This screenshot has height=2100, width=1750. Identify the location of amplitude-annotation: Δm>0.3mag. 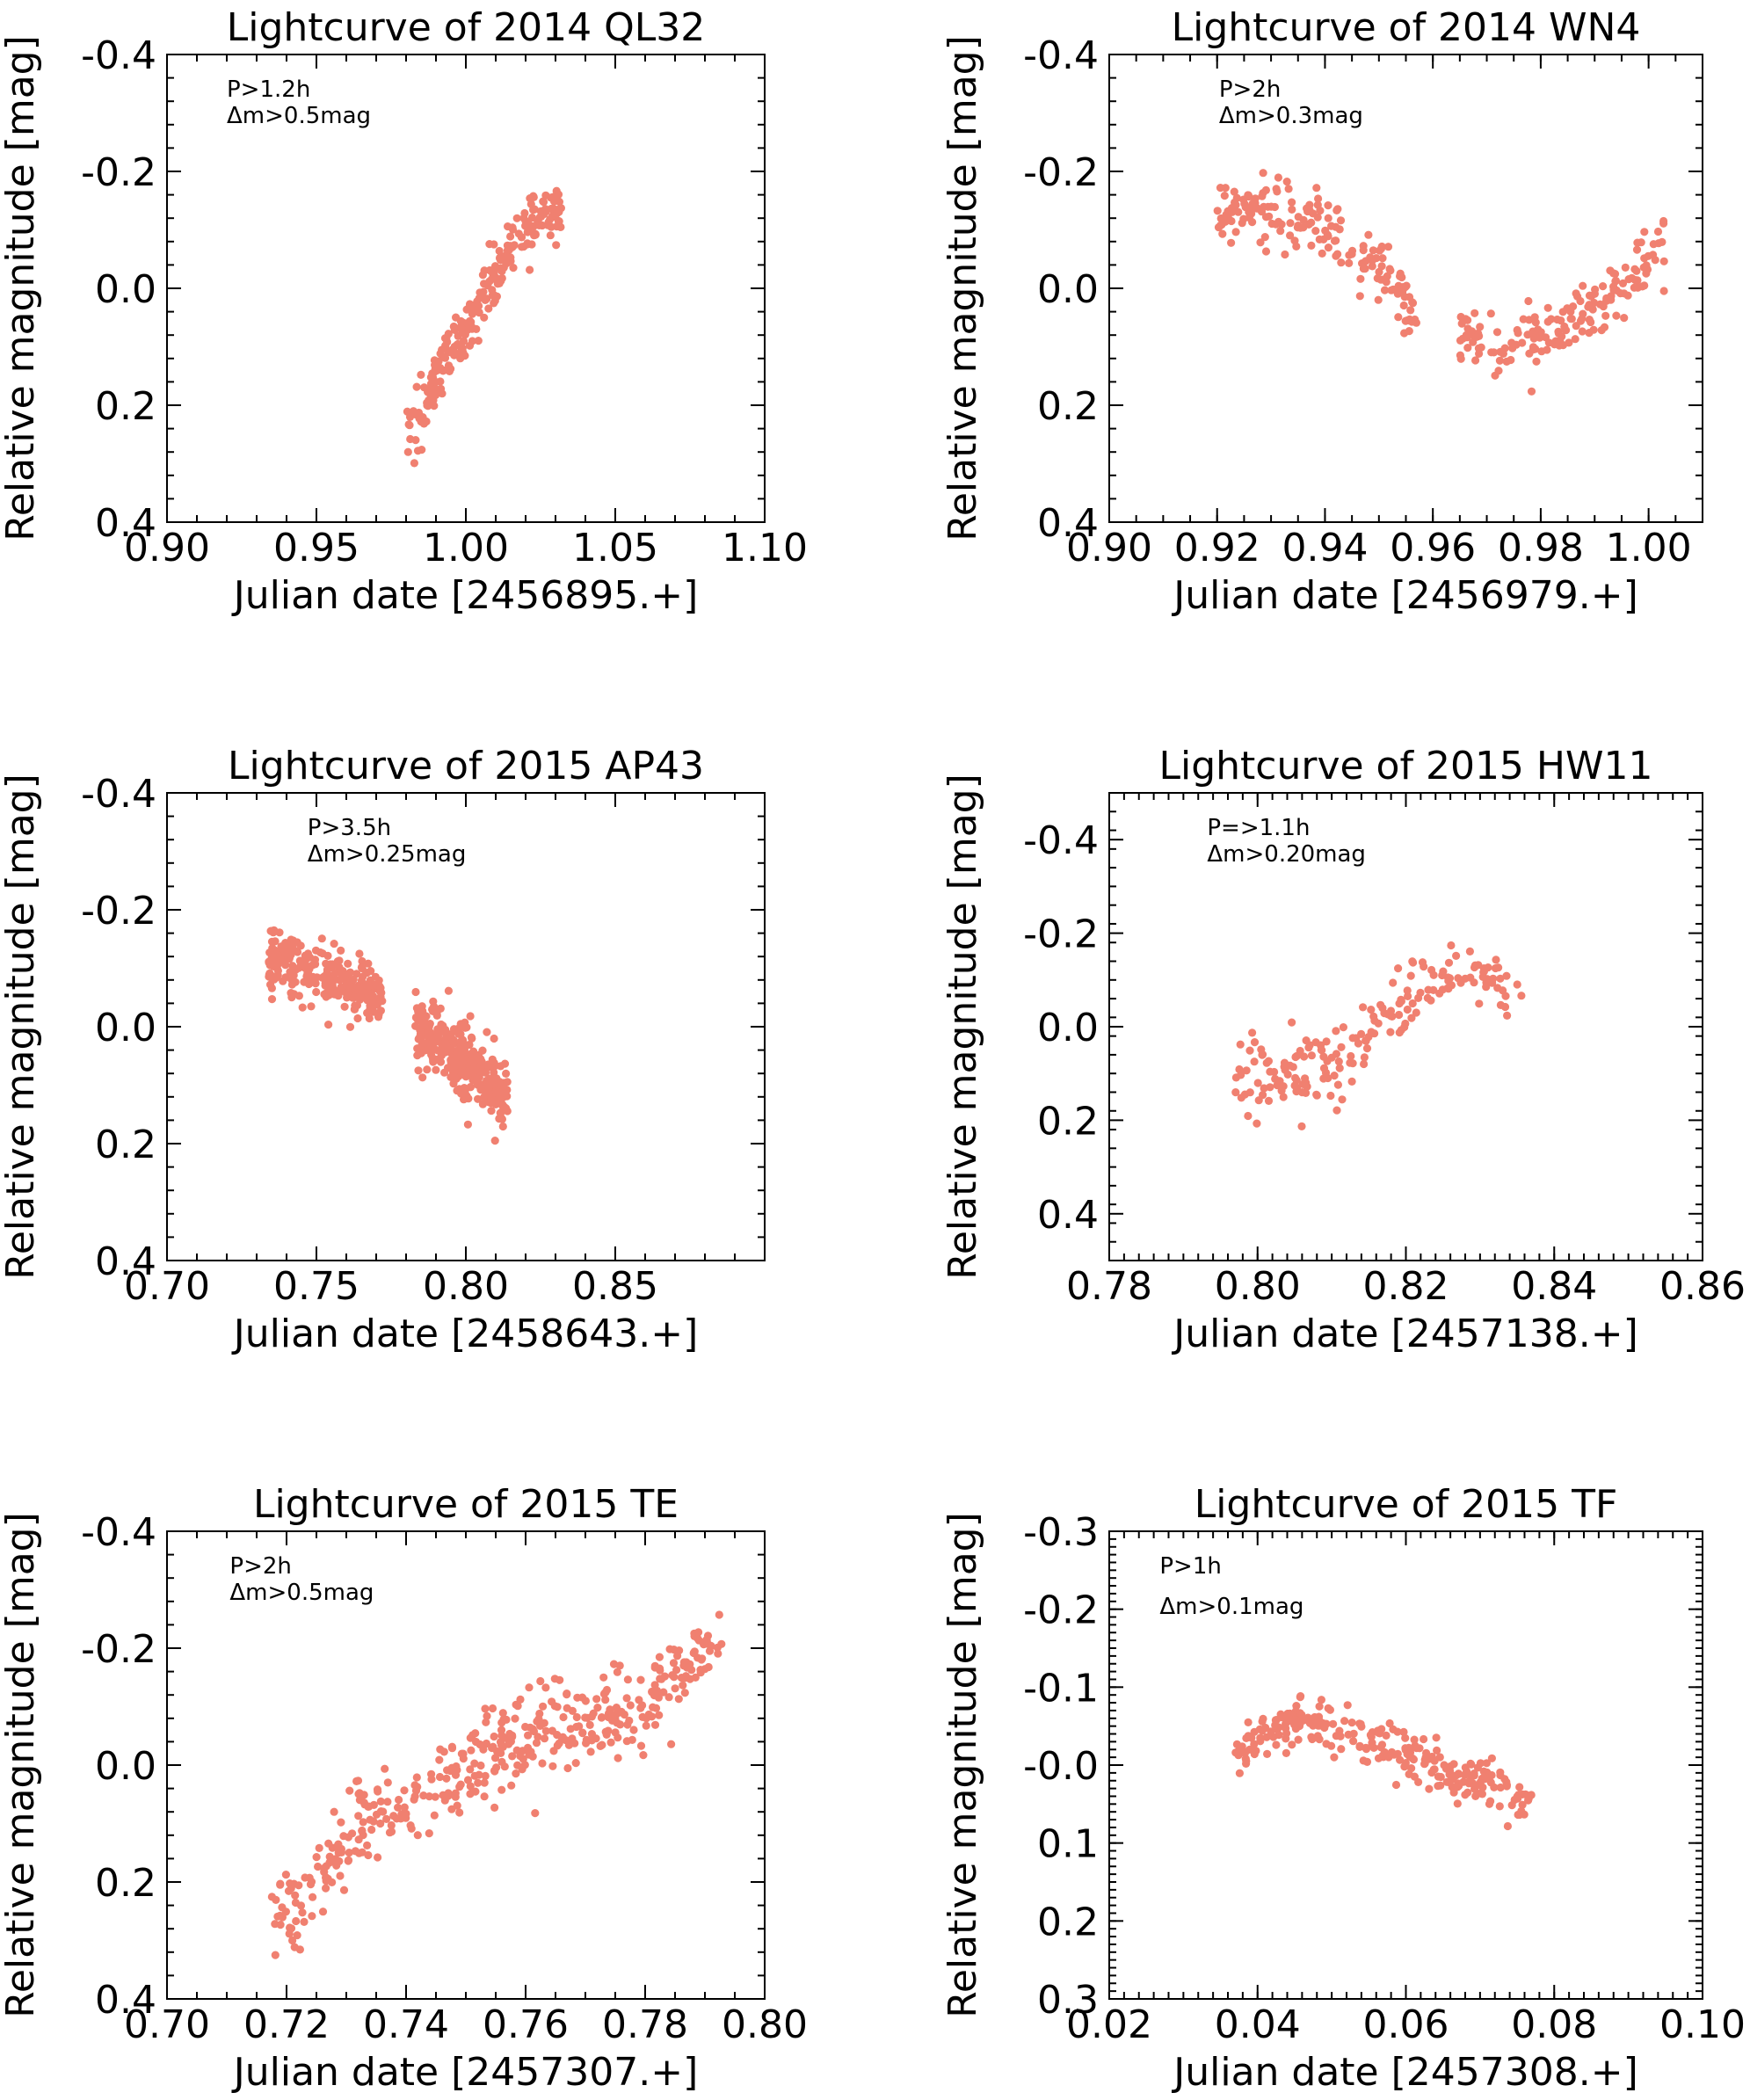
(1291, 116).